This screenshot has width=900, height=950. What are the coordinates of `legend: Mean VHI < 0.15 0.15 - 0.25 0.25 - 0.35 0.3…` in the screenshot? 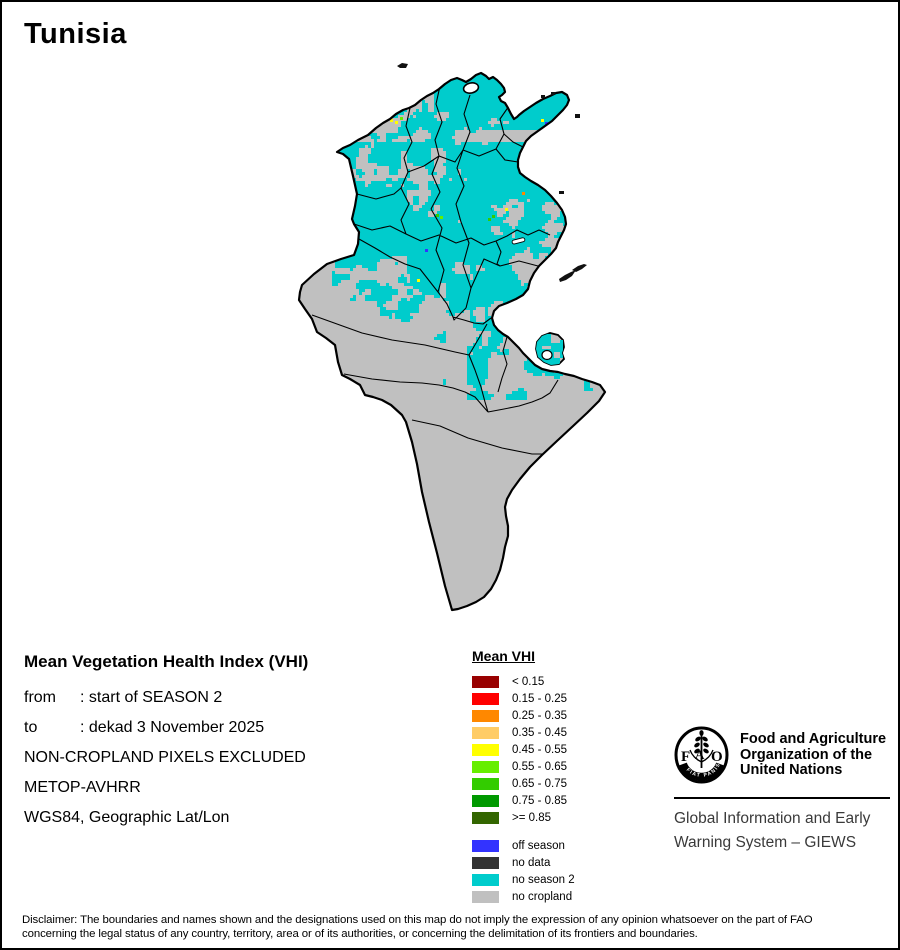 It's located at (523, 776).